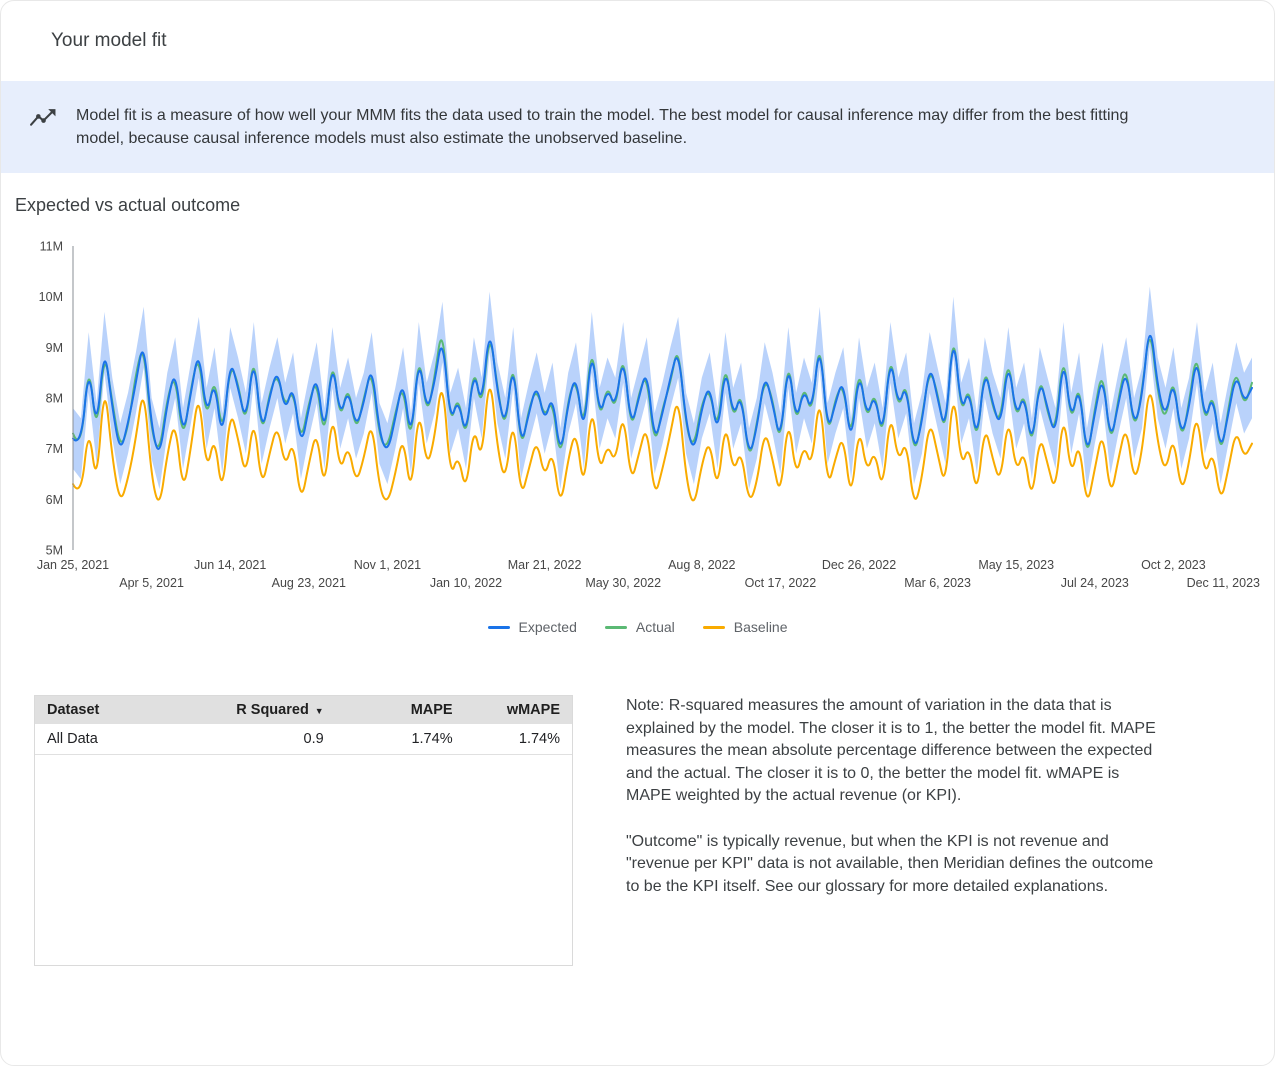 The width and height of the screenshot is (1275, 1066). I want to click on trending-line-icon, so click(42, 121).